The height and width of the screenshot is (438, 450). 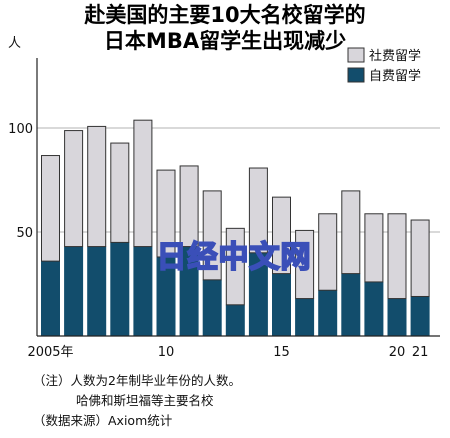 I want to click on bar-company-funded-2021, so click(x=420, y=258).